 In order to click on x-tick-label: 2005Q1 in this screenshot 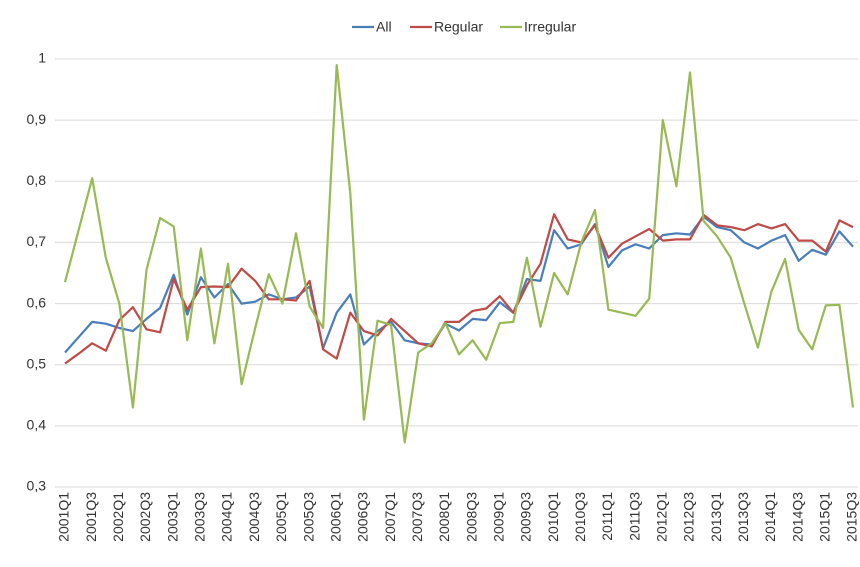, I will do `click(281, 517)`.